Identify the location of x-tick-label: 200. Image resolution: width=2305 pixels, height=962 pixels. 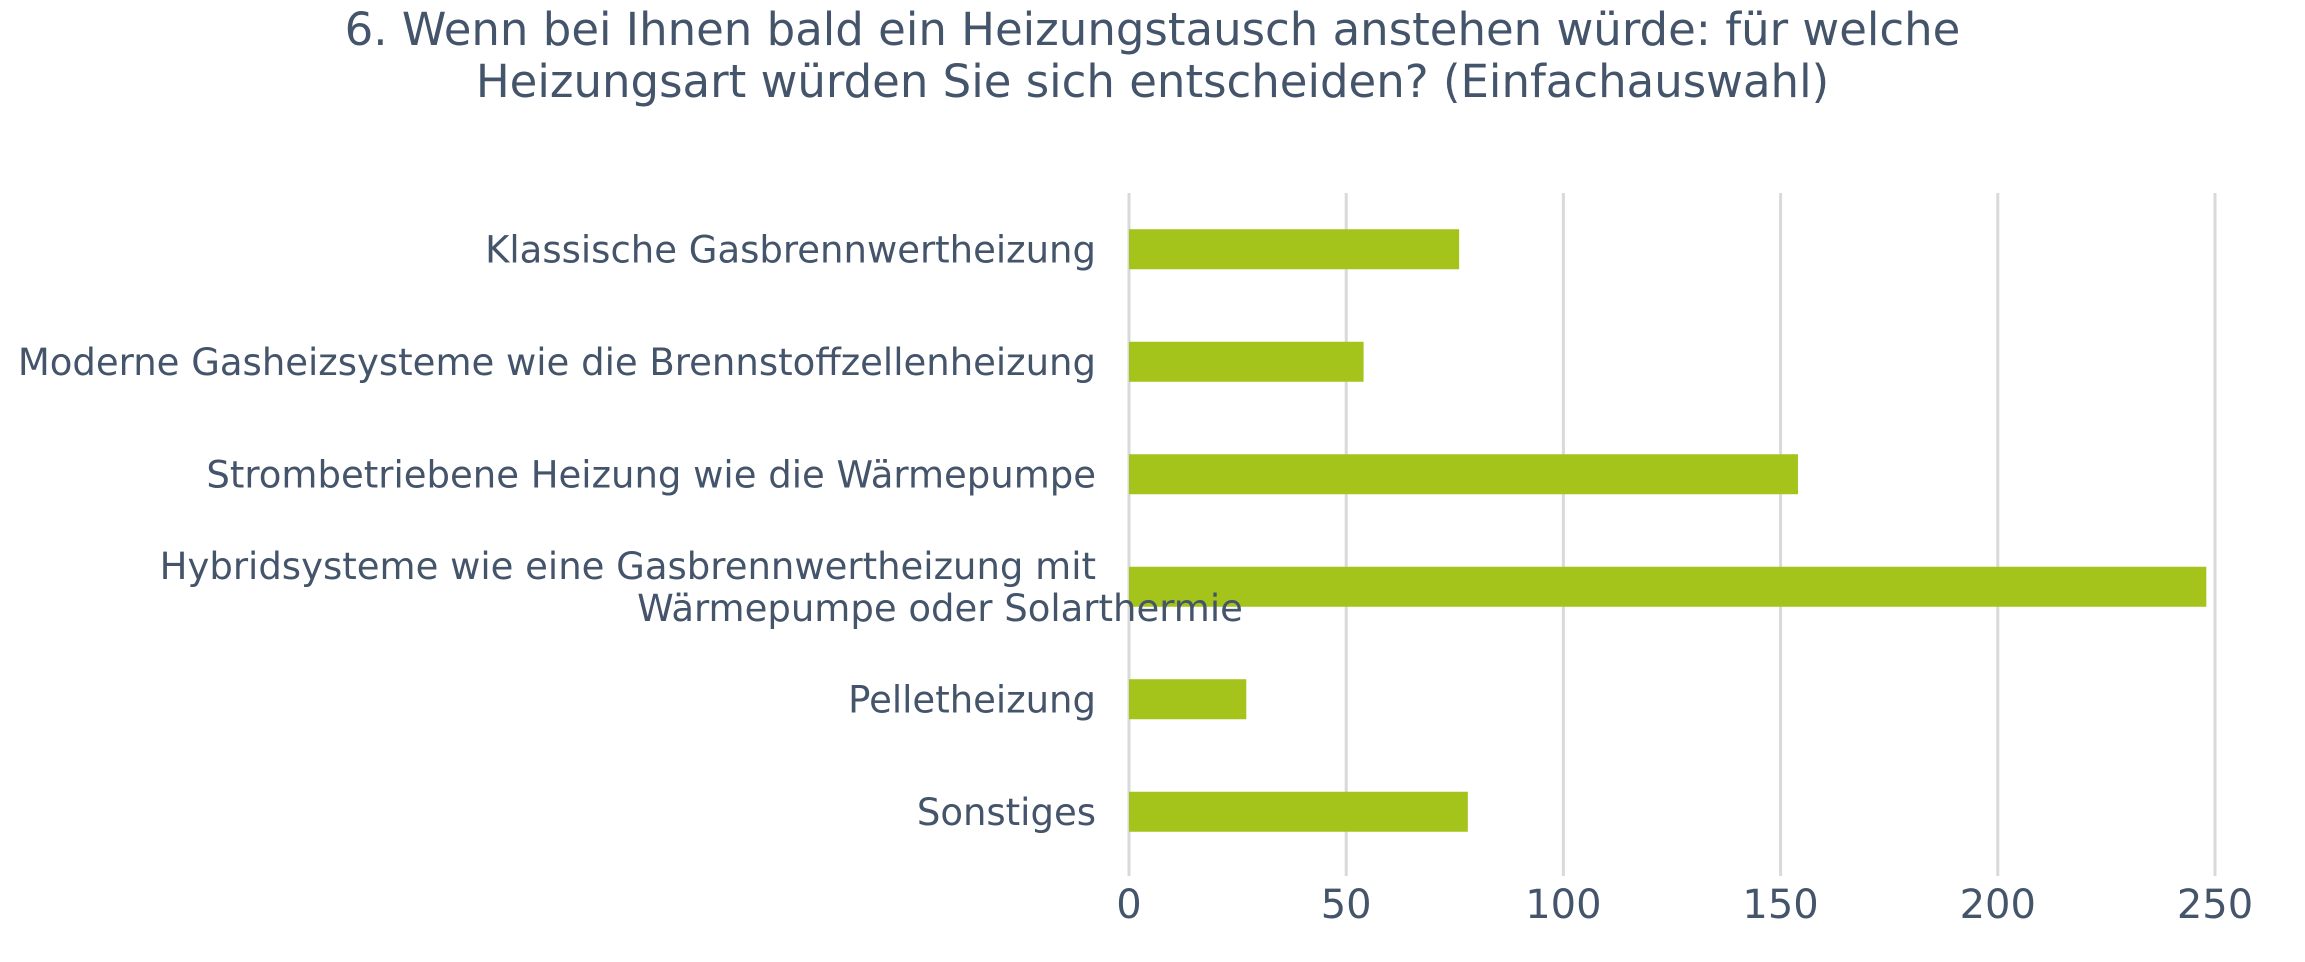
(1998, 905).